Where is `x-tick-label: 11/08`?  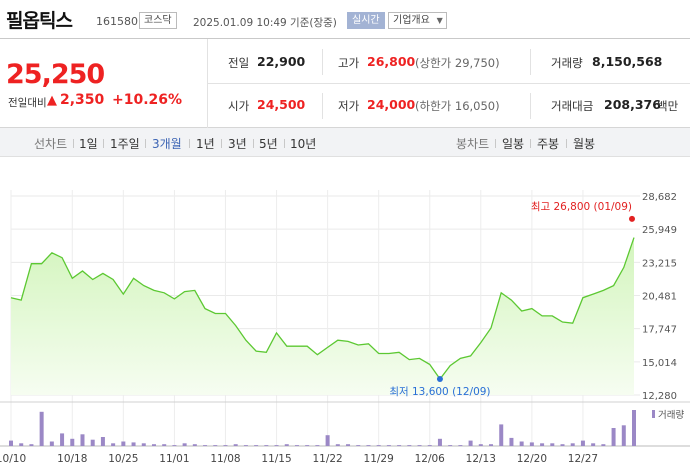 x-tick-label: 11/08 is located at coordinates (225, 459).